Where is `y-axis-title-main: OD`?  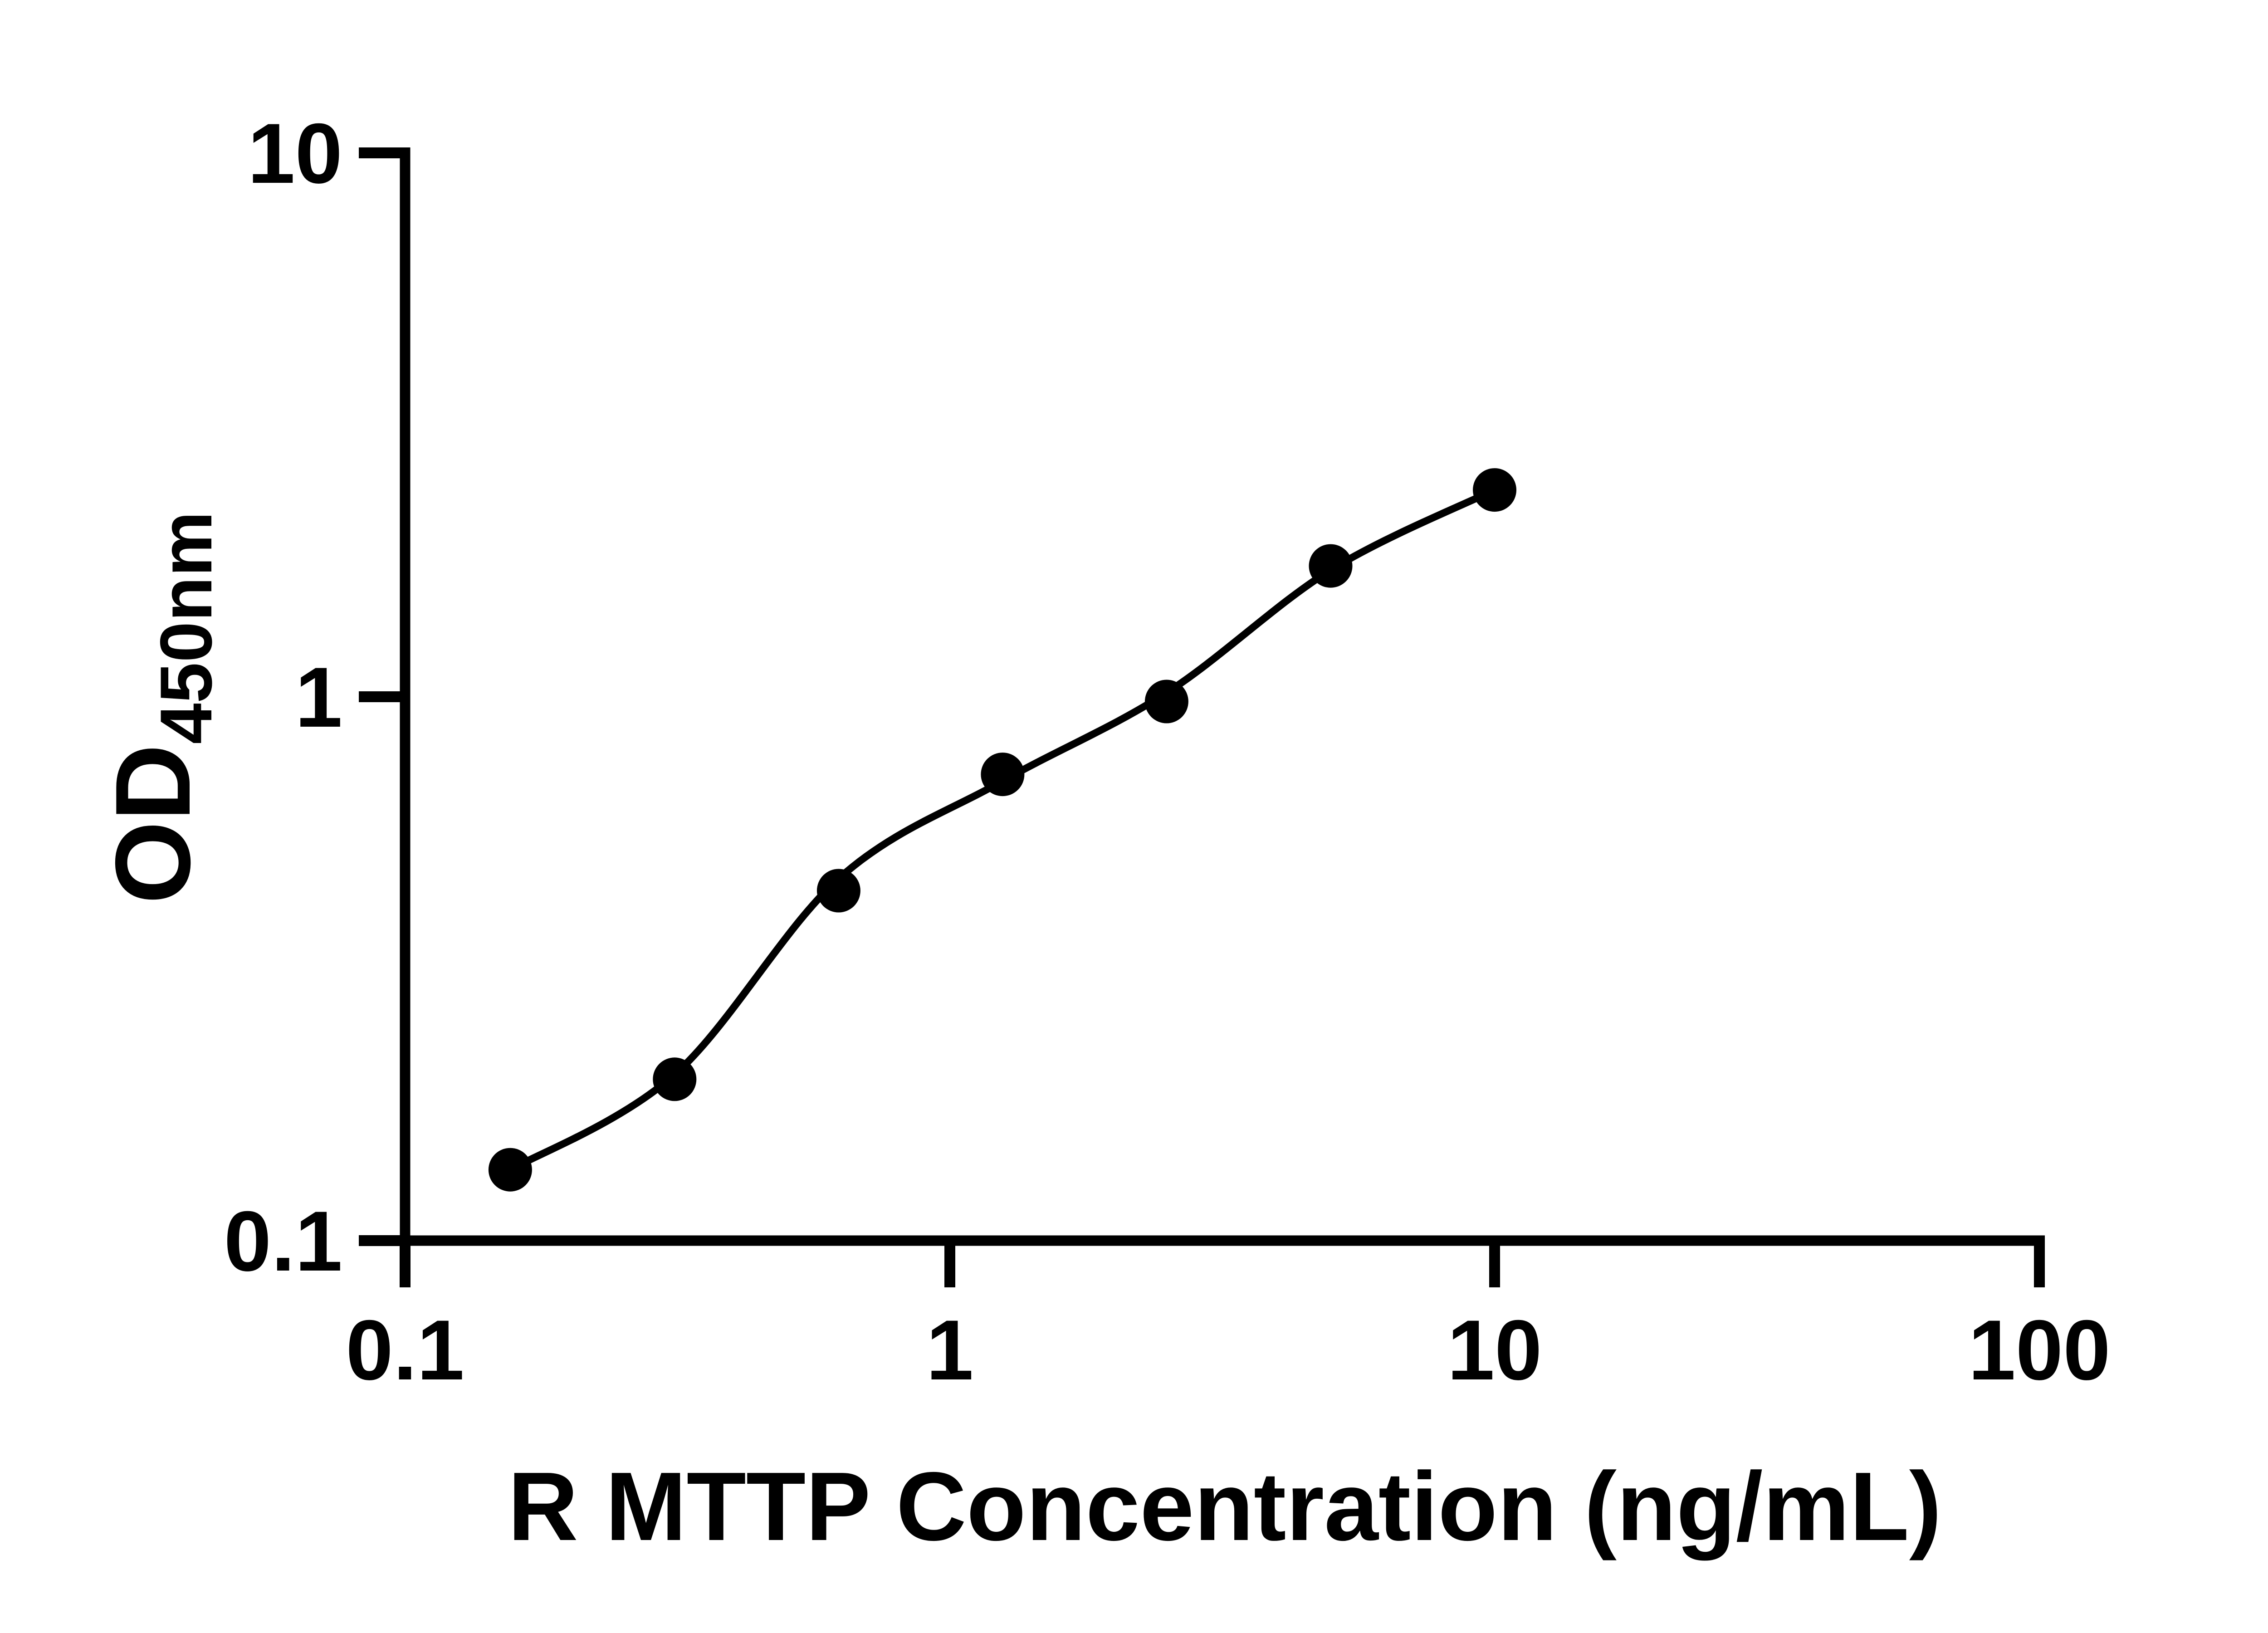 y-axis-title-main: OD is located at coordinates (153, 824).